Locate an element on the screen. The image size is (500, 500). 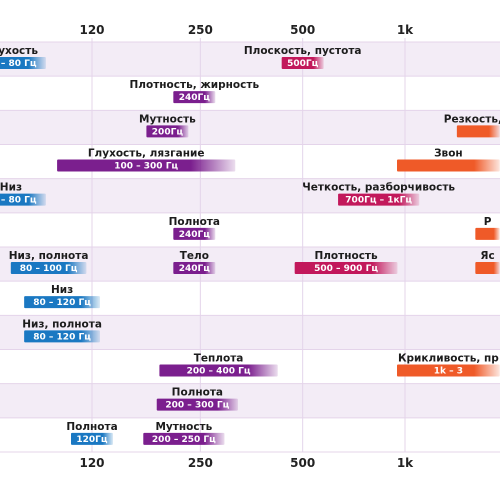
band-label: Теплота is located at coordinates (219, 359).